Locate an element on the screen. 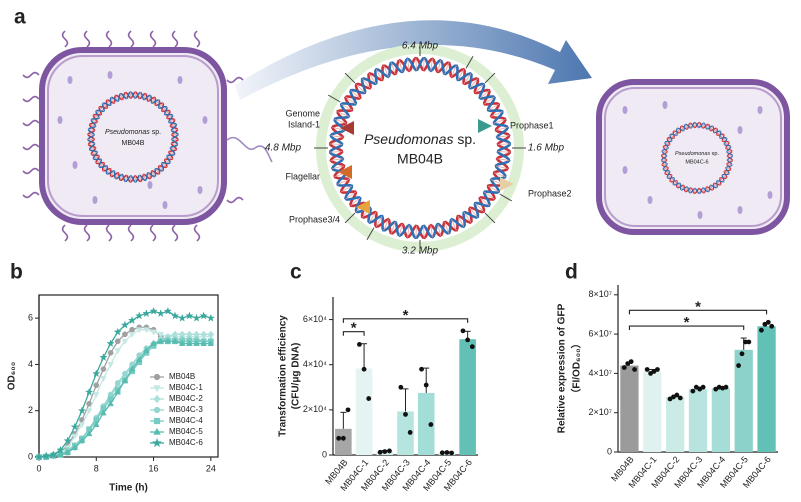 The image size is (801, 502). legend-label: MB04C-2 is located at coordinates (186, 398).